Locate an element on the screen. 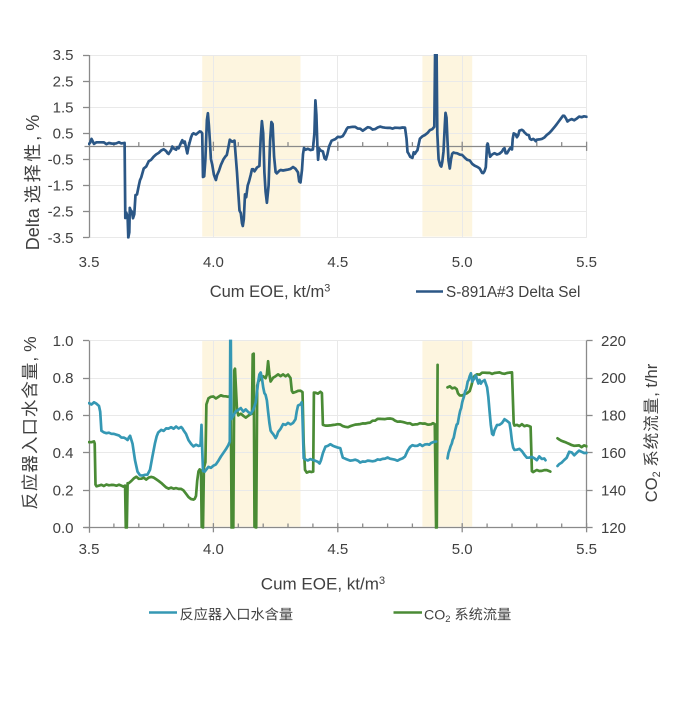  svg-text: Delta is located at coordinates (33, 228).